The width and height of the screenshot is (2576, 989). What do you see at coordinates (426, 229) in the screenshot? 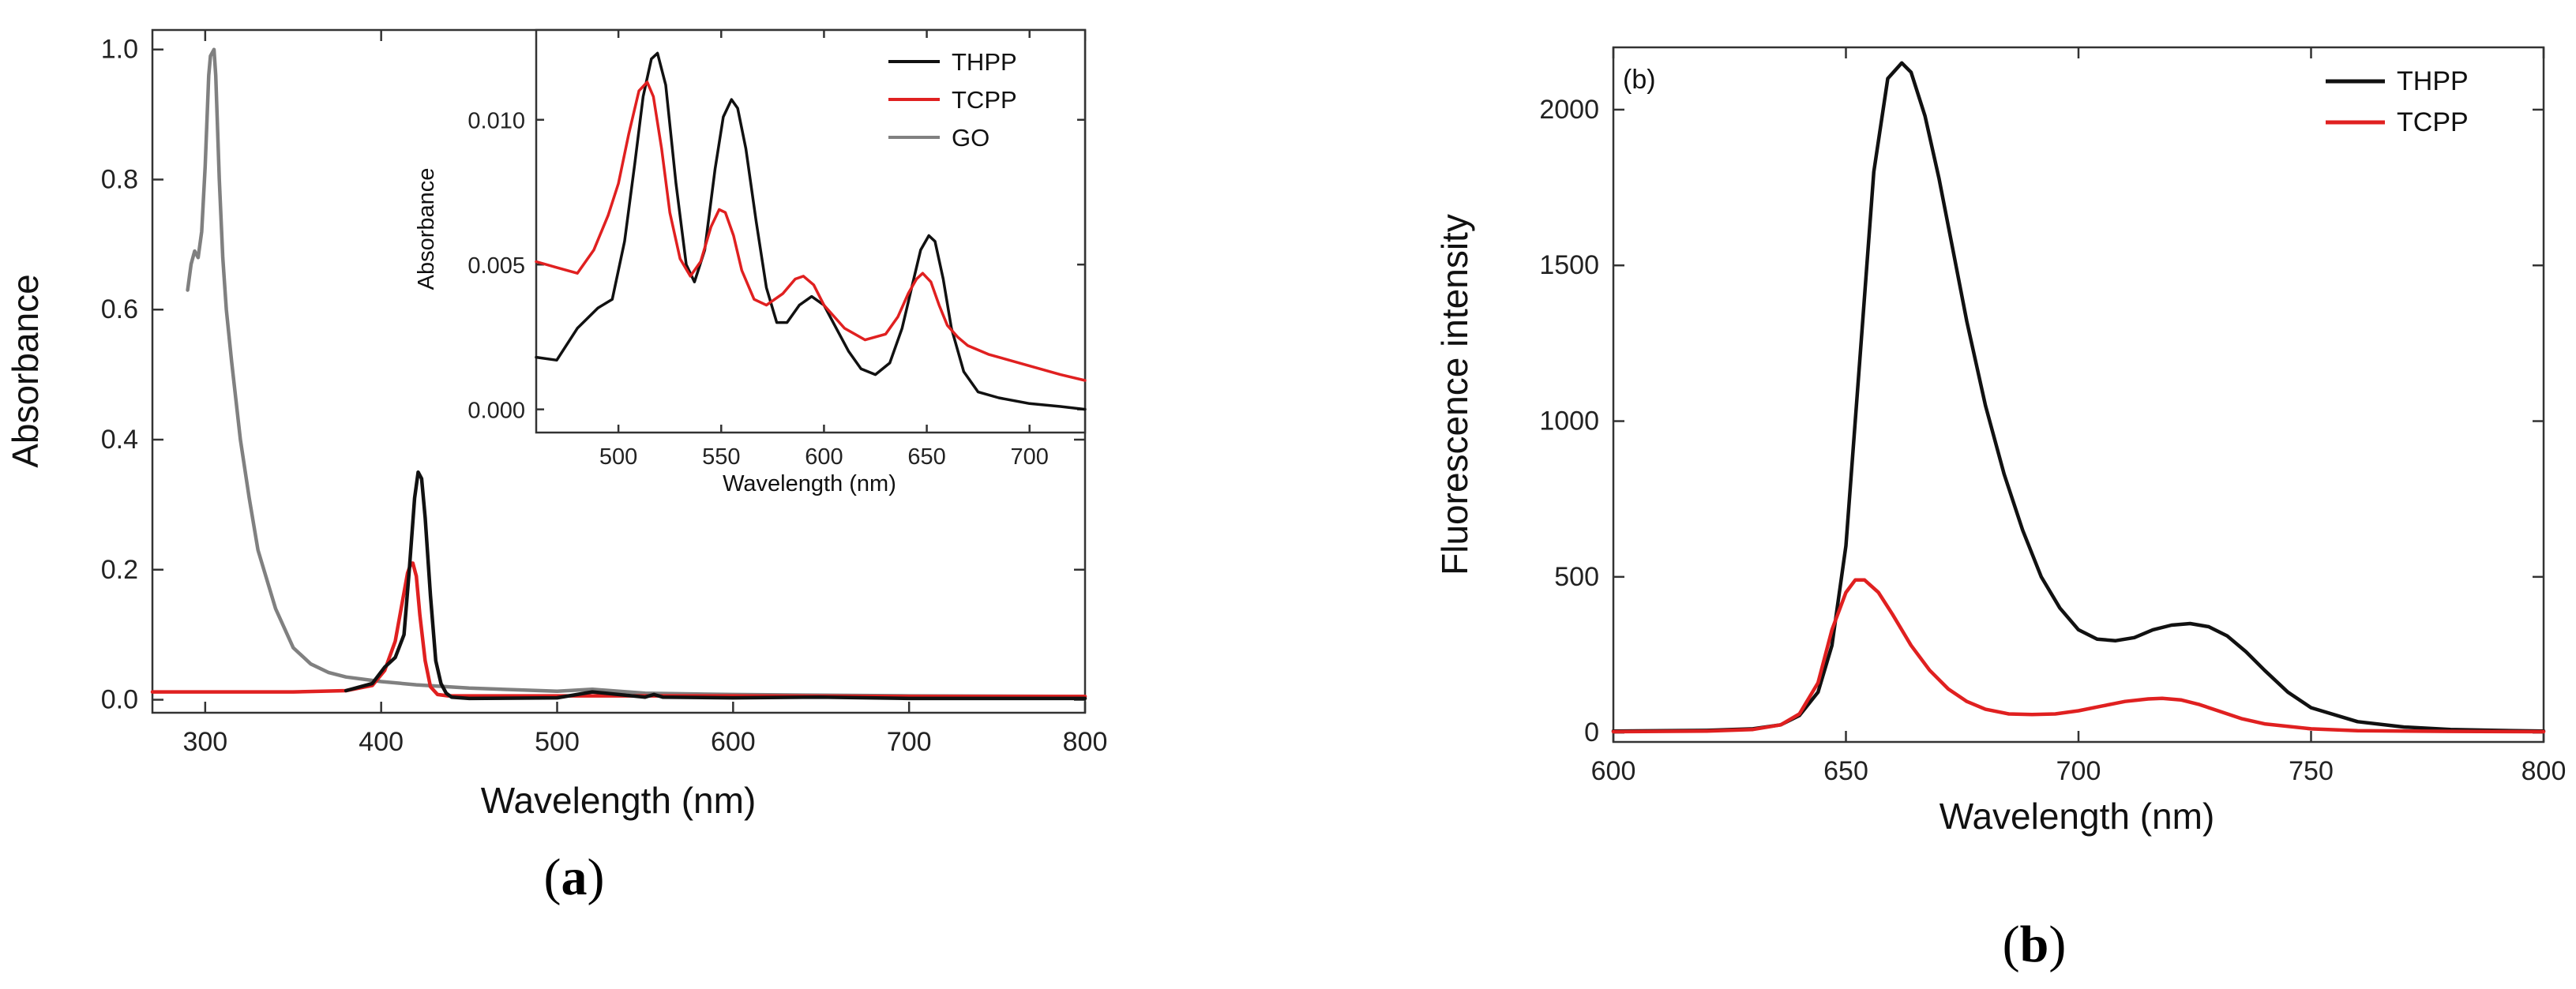
I see `inset-y-axis-title: Absorbance` at bounding box center [426, 229].